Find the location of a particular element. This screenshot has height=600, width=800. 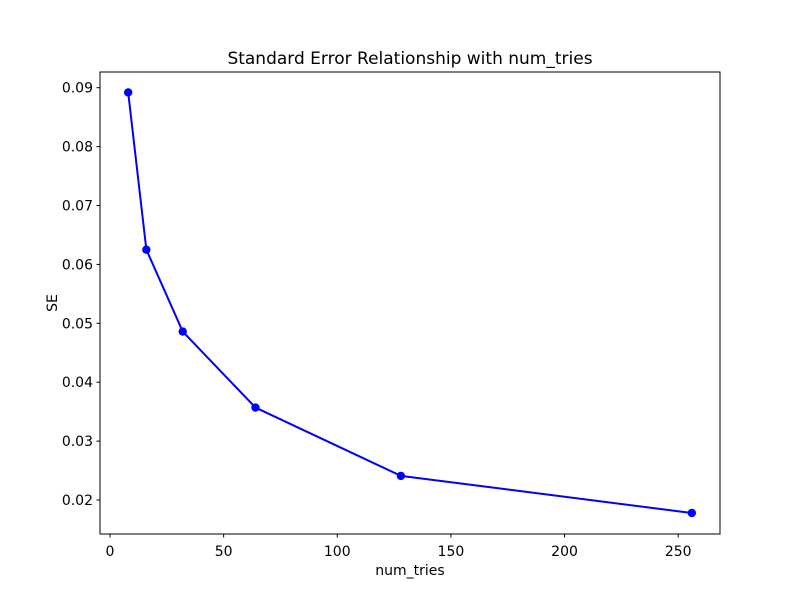

y-tick-label: 0.05 is located at coordinates (77, 324).